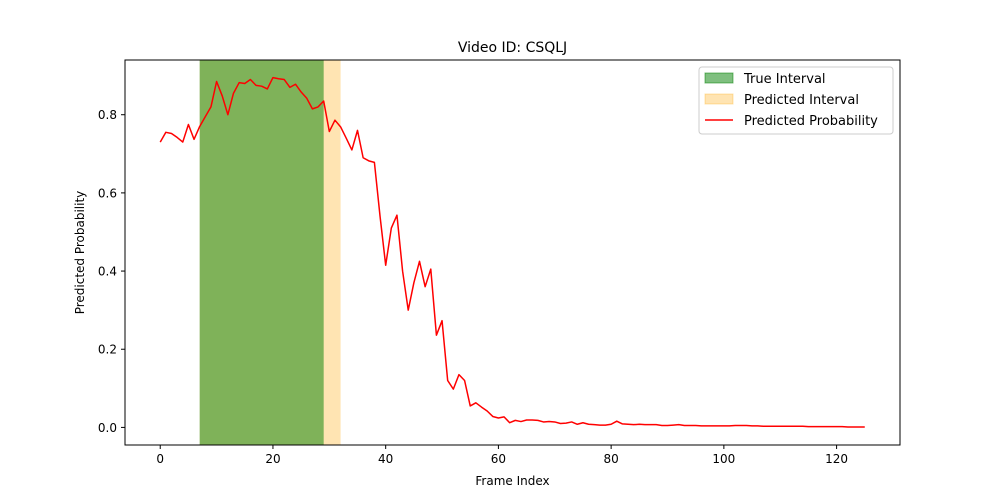 The height and width of the screenshot is (504, 1000). What do you see at coordinates (261, 252) in the screenshot?
I see `true-interval-span` at bounding box center [261, 252].